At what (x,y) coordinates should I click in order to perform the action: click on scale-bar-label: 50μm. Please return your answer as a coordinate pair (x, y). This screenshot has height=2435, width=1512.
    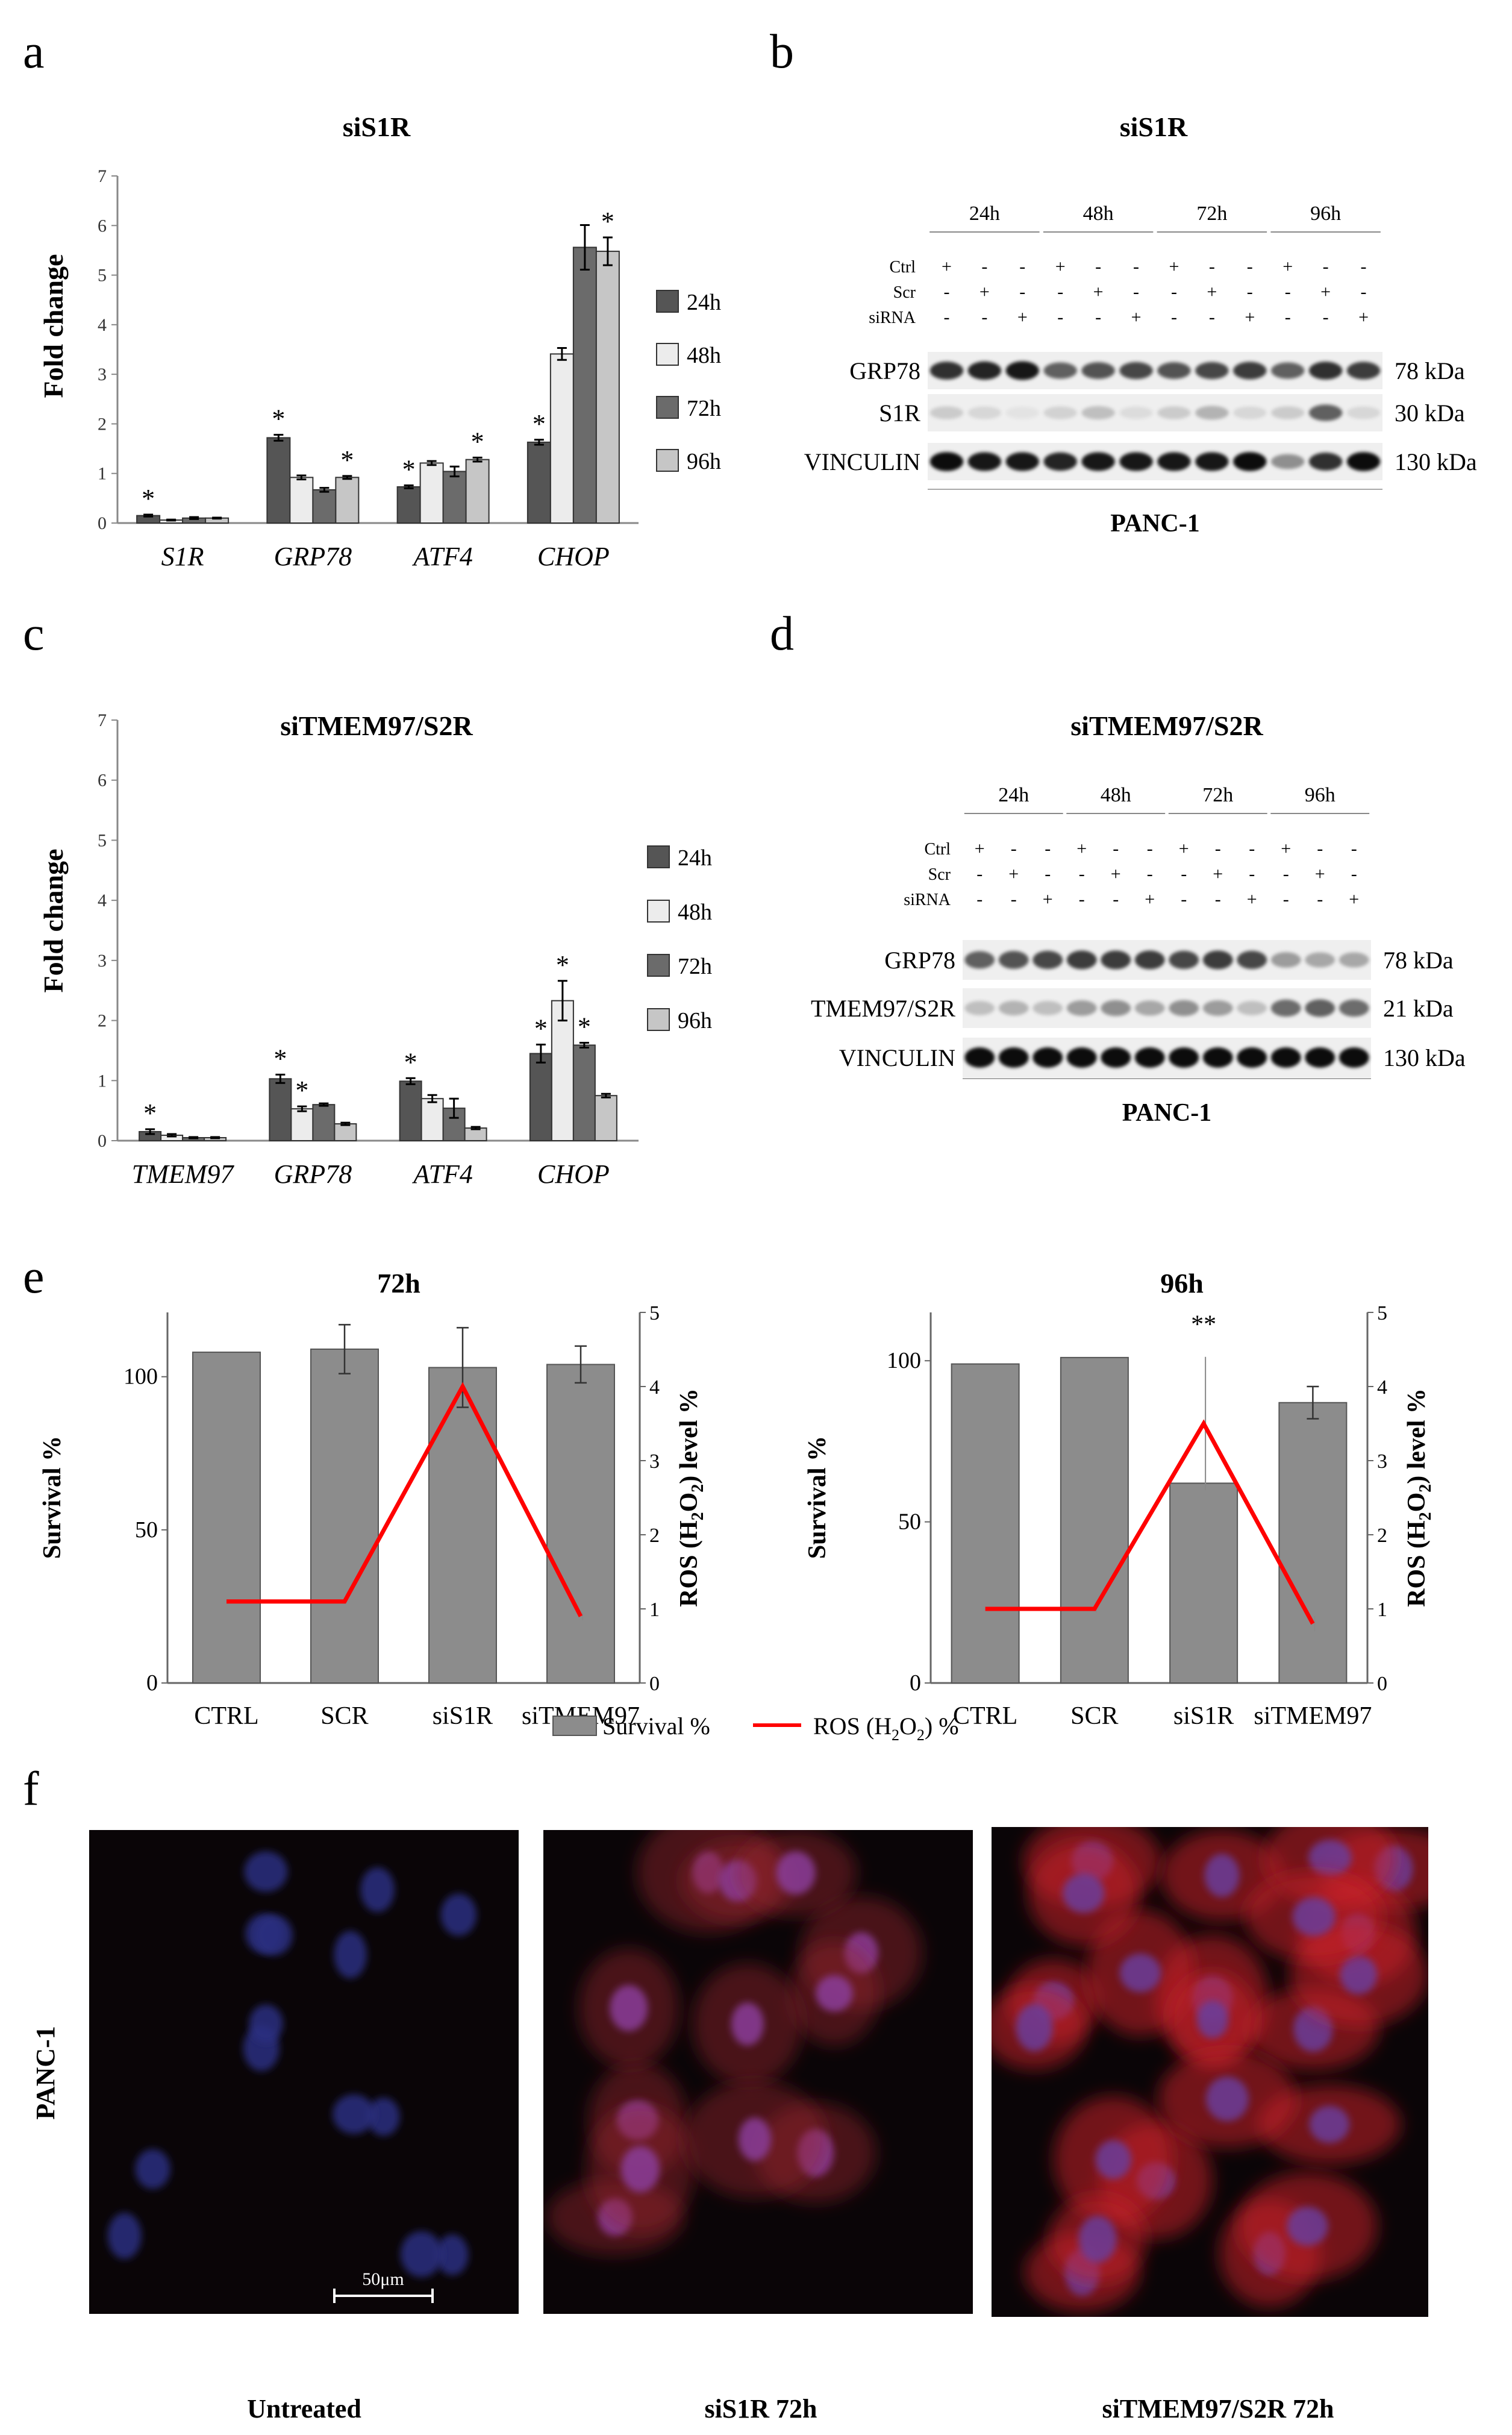
    Looking at the image, I should click on (383, 2279).